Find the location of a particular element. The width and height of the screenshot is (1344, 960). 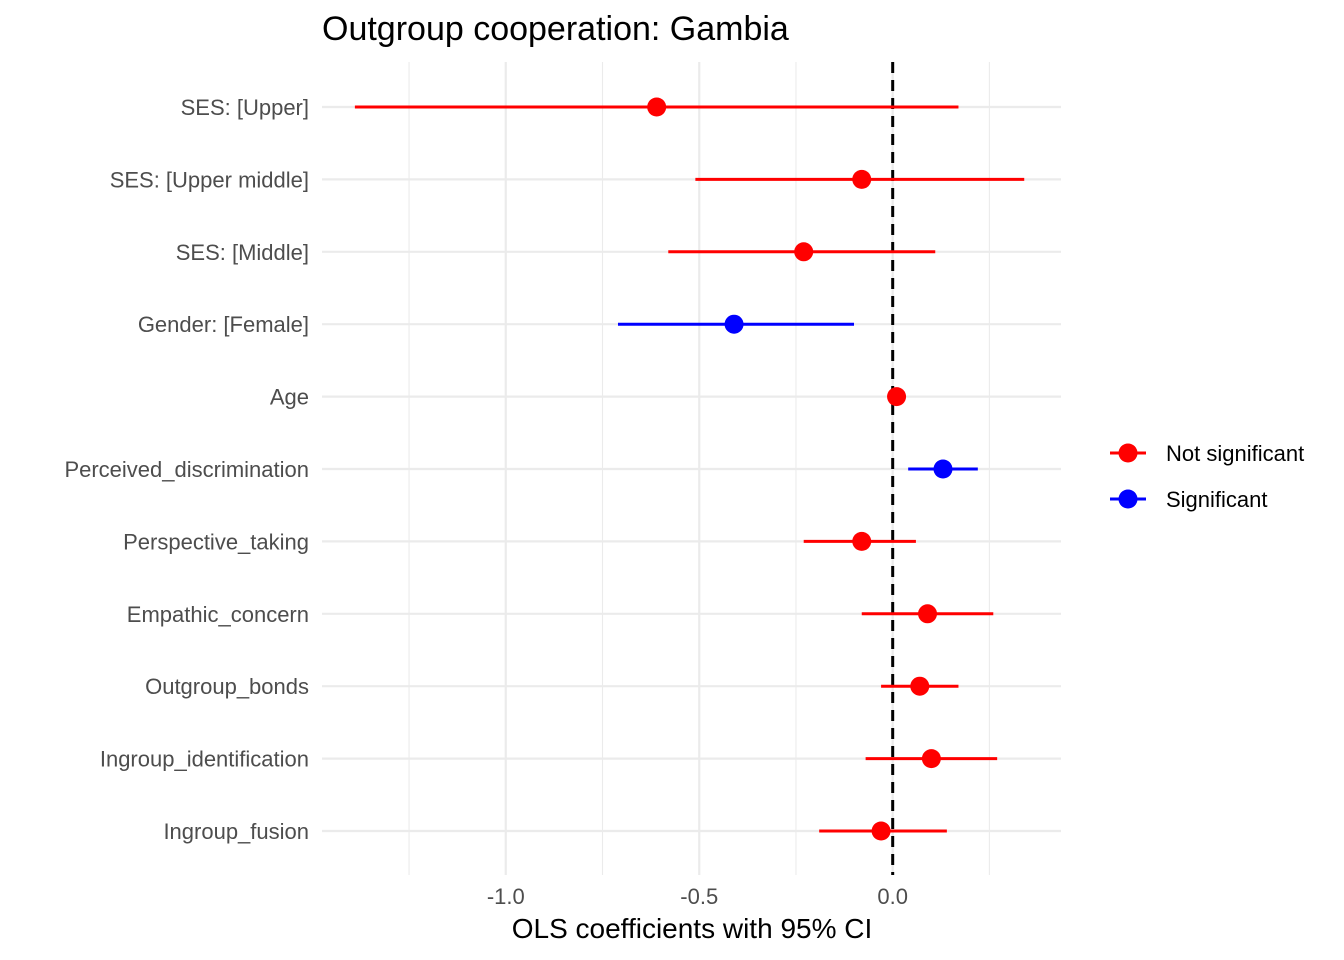

x-axis-tick-labels: -1.0 -0.5 0.0 is located at coordinates (697, 896).